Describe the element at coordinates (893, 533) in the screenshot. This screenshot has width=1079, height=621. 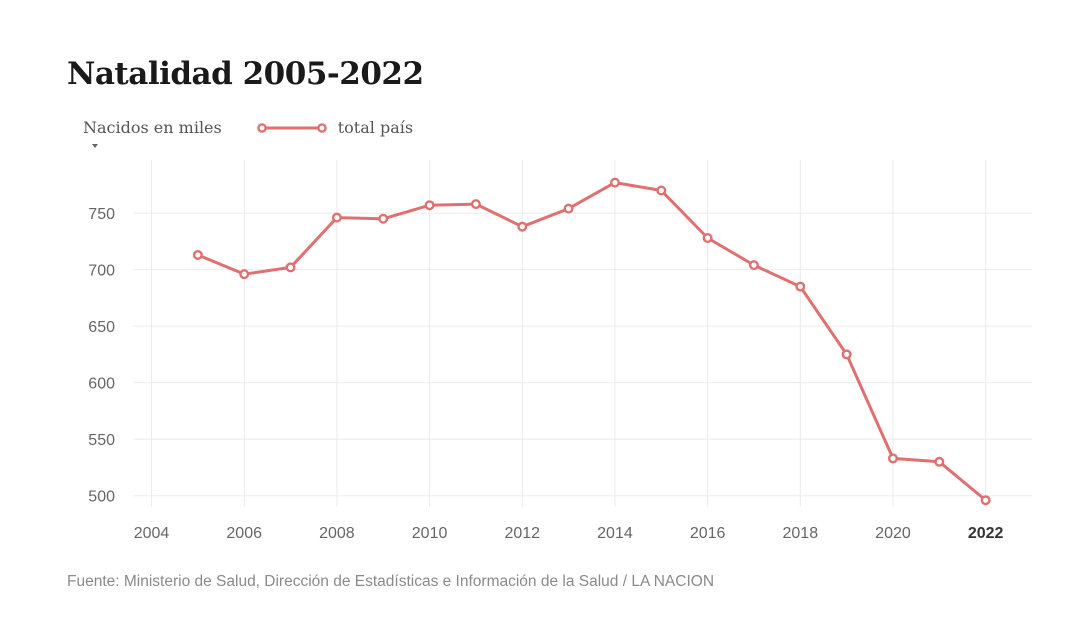
I see `x-tick-label: 2020` at that location.